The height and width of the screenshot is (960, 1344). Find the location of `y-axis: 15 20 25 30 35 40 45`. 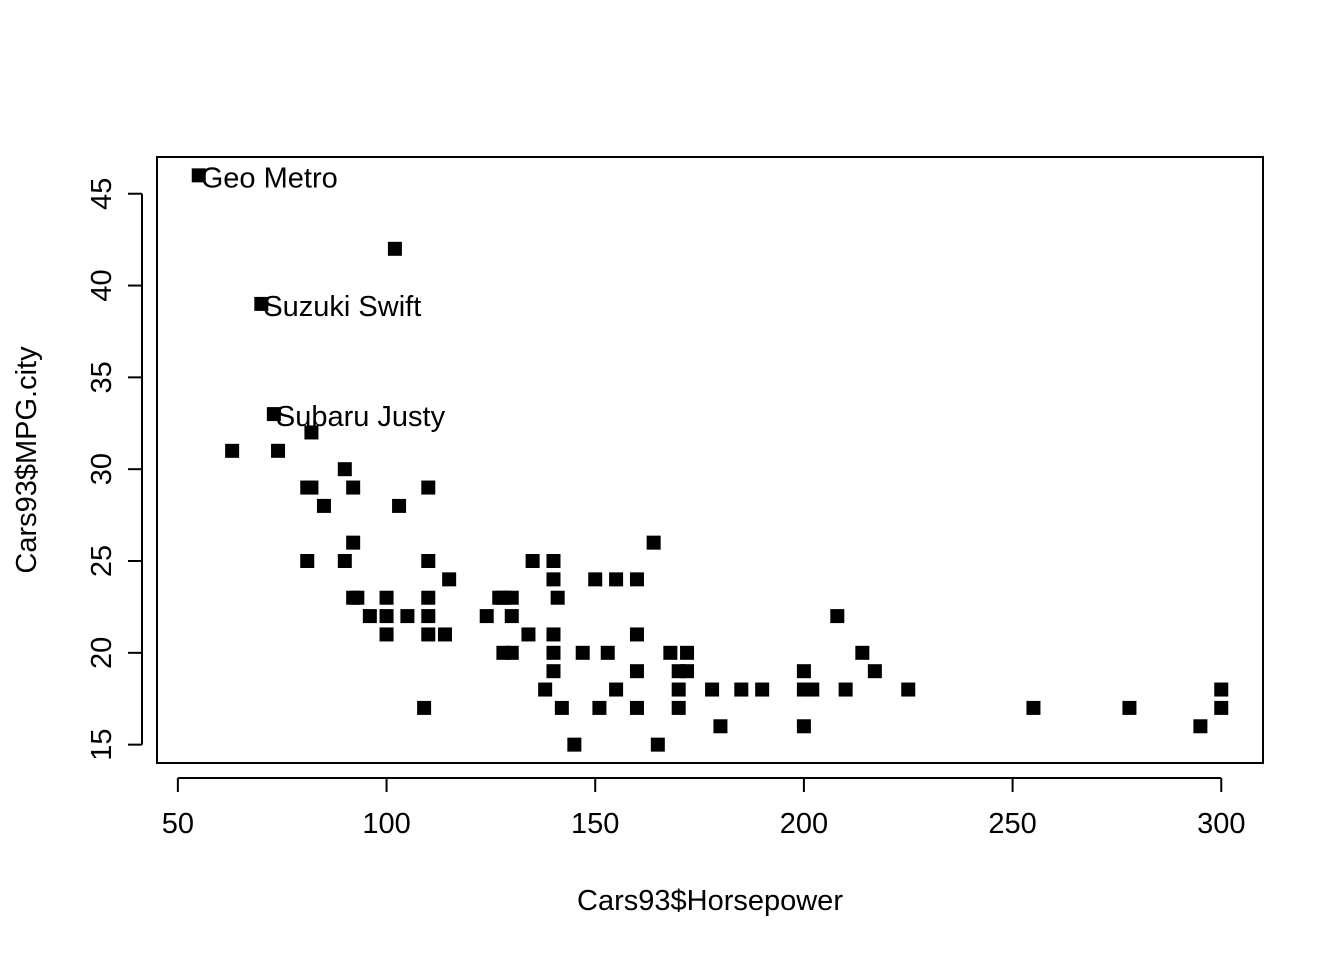

y-axis: 15 20 25 30 35 40 45 is located at coordinates (114, 469).